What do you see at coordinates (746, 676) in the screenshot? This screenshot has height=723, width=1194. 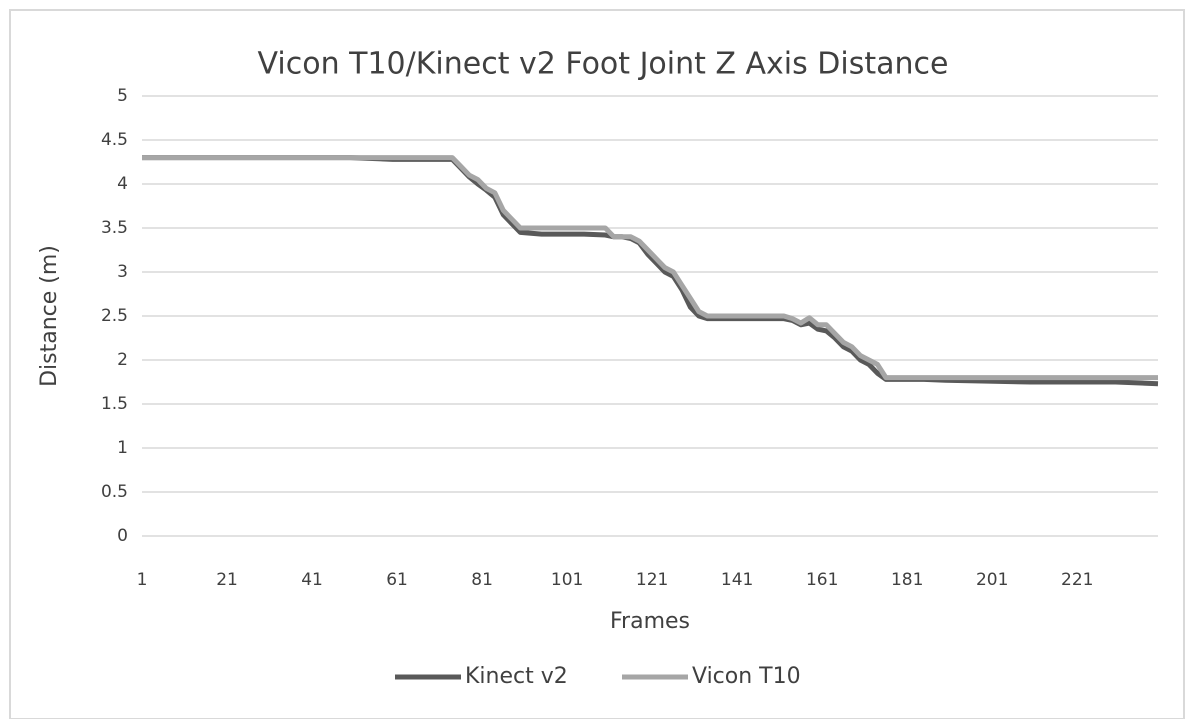 I see `legend-label: Vicon T10` at bounding box center [746, 676].